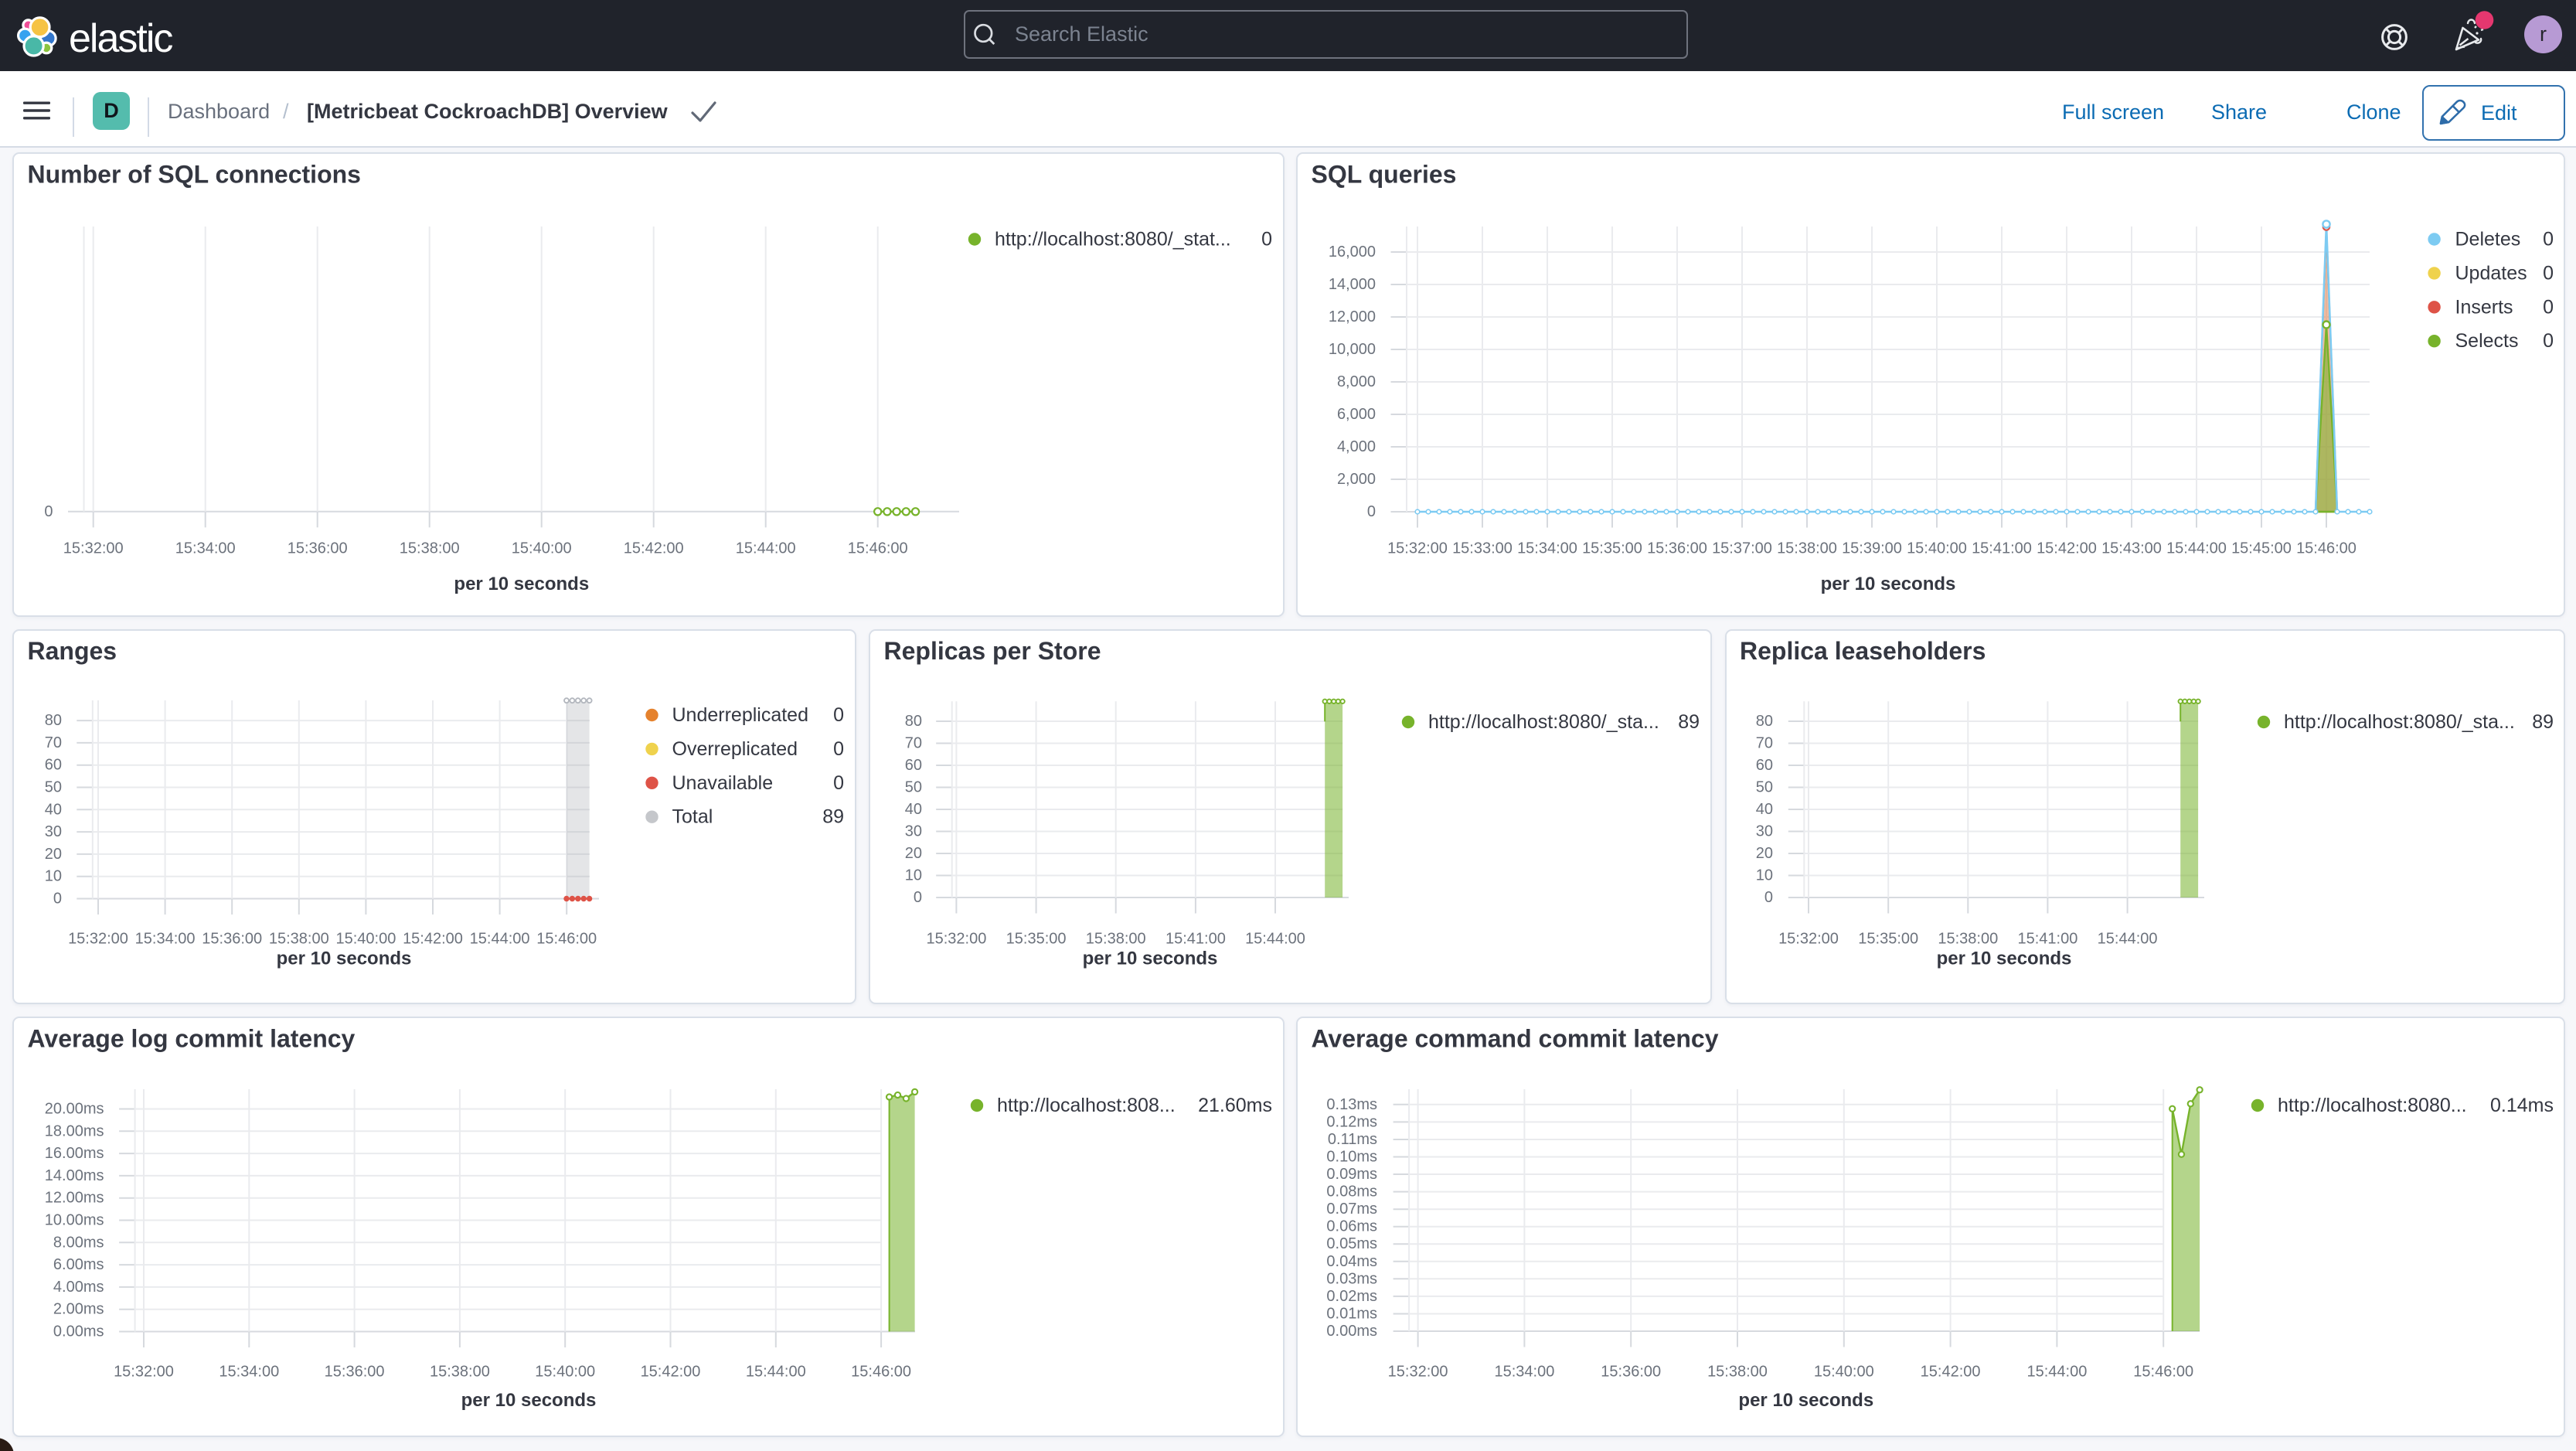 Image resolution: width=2576 pixels, height=1451 pixels. Describe the element at coordinates (74, 1109) in the screenshot. I see `svg-text: 20.00ms` at that location.